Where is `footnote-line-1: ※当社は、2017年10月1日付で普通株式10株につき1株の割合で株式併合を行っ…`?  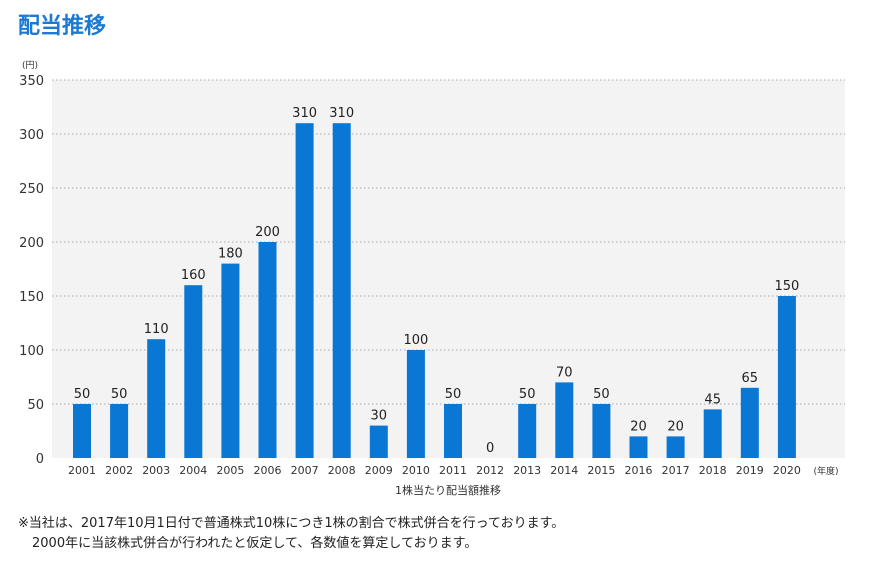
footnote-line-1: ※当社は、2017年10月1日付で普通株式10株につき1株の割合で株式併合を行っ… is located at coordinates (291, 523).